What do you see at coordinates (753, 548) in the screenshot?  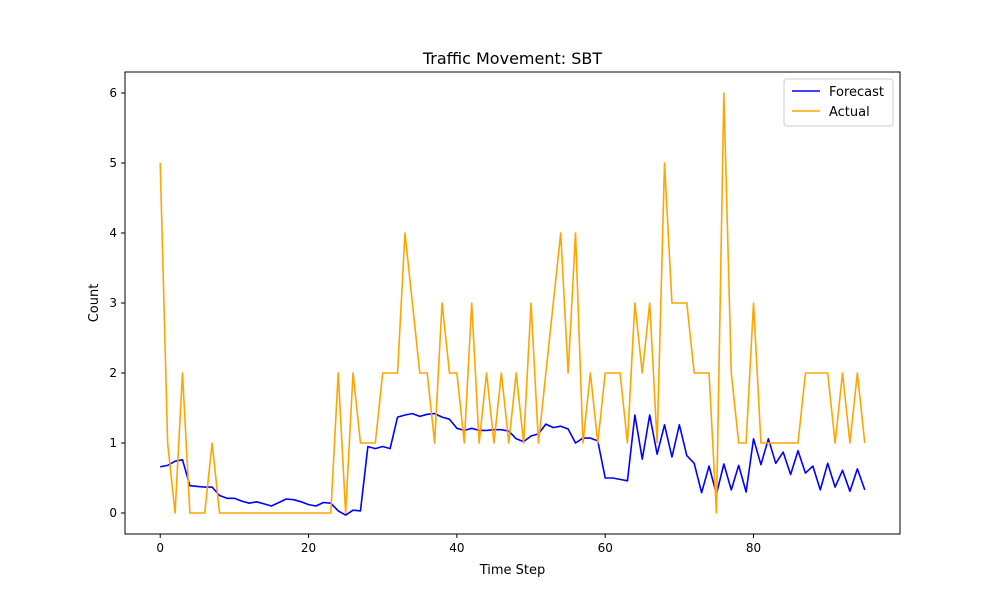 I see `x-tick-label: 80` at bounding box center [753, 548].